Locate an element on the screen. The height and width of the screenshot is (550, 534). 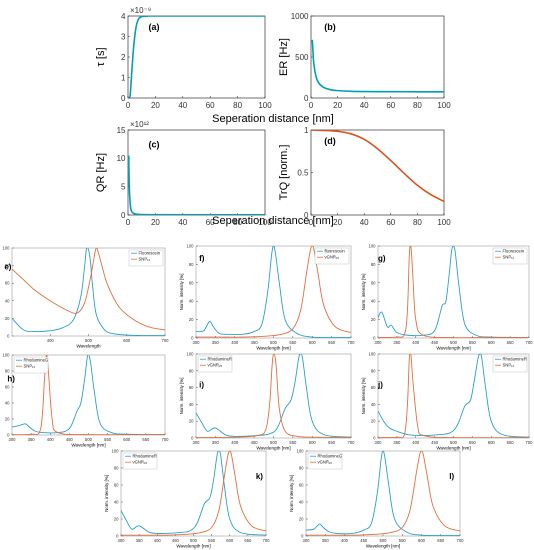
chart-panel-d: 0 20 40 60 80 100 0 0.5 1 TrQ [norm.] (d) is located at coordinates (364, 176).